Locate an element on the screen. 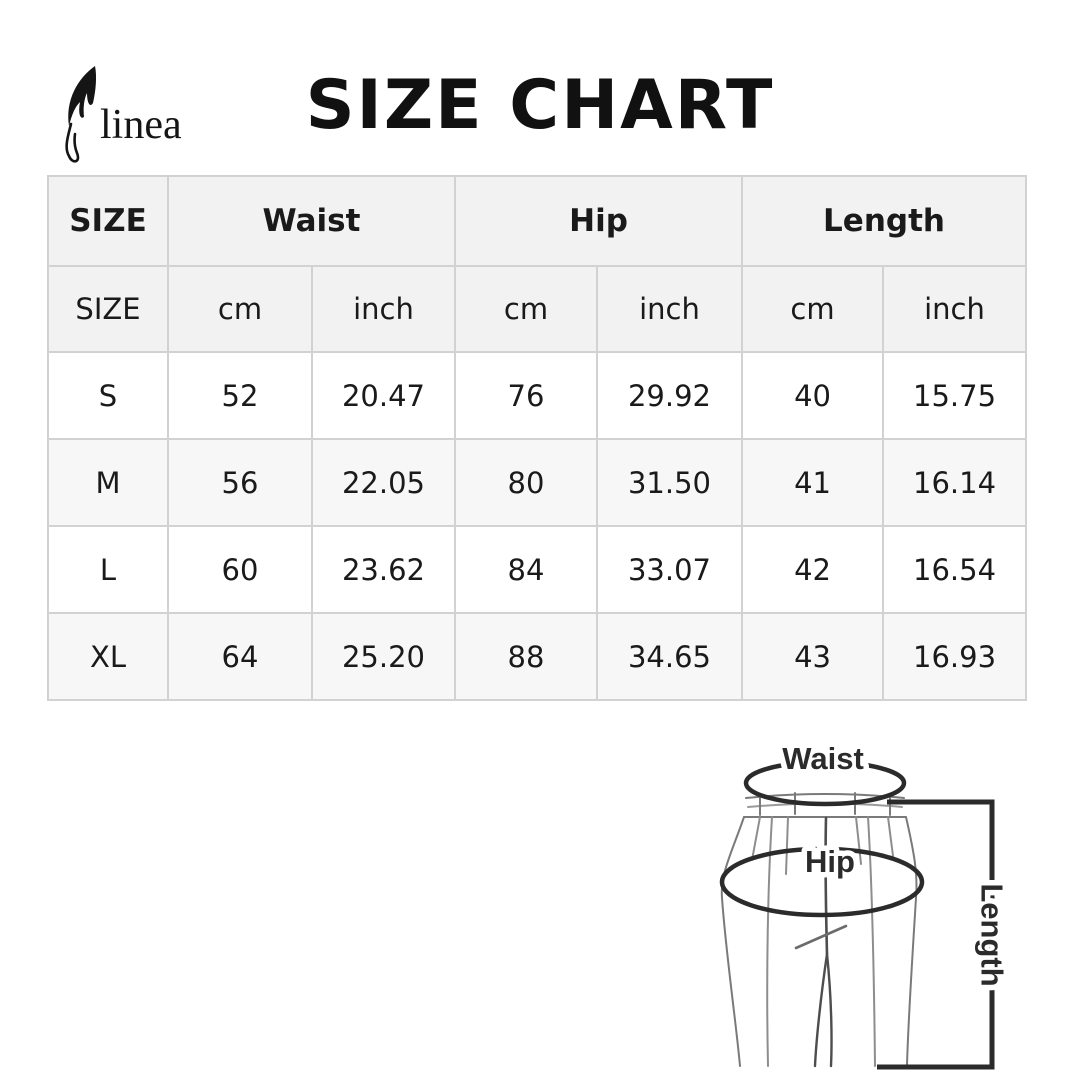 This screenshot has width=1080, height=1080. hip-cm-cell: 88 is located at coordinates (526, 656).